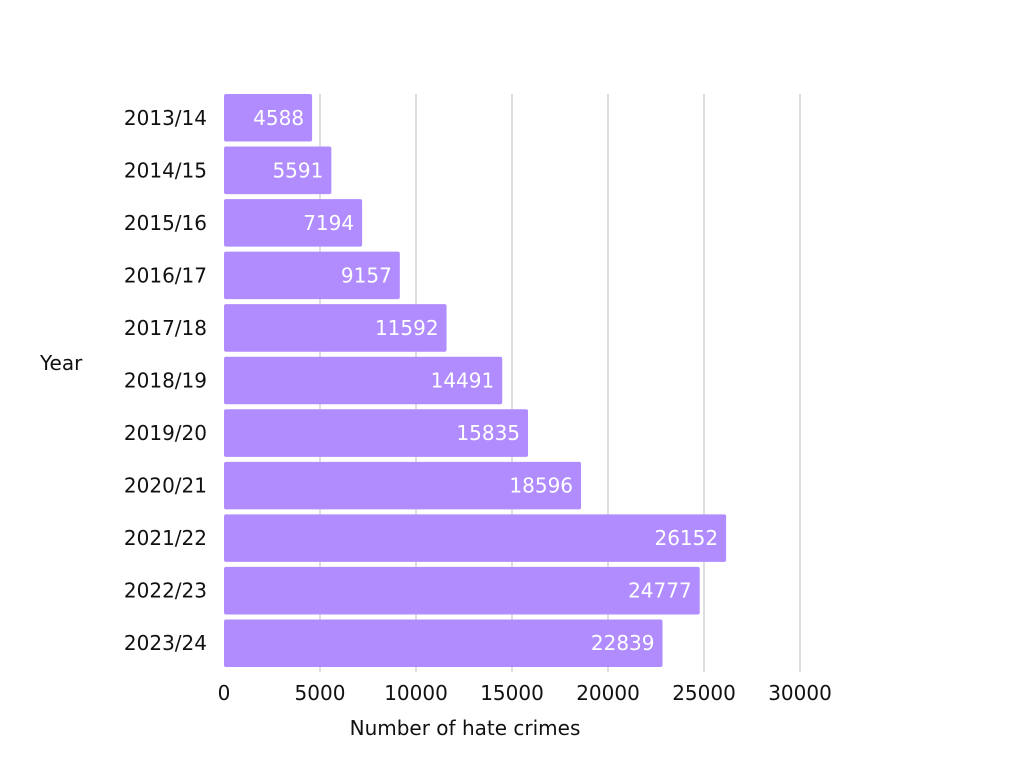 This screenshot has height=768, width=1024. I want to click on x-tick-label: 25000, so click(704, 693).